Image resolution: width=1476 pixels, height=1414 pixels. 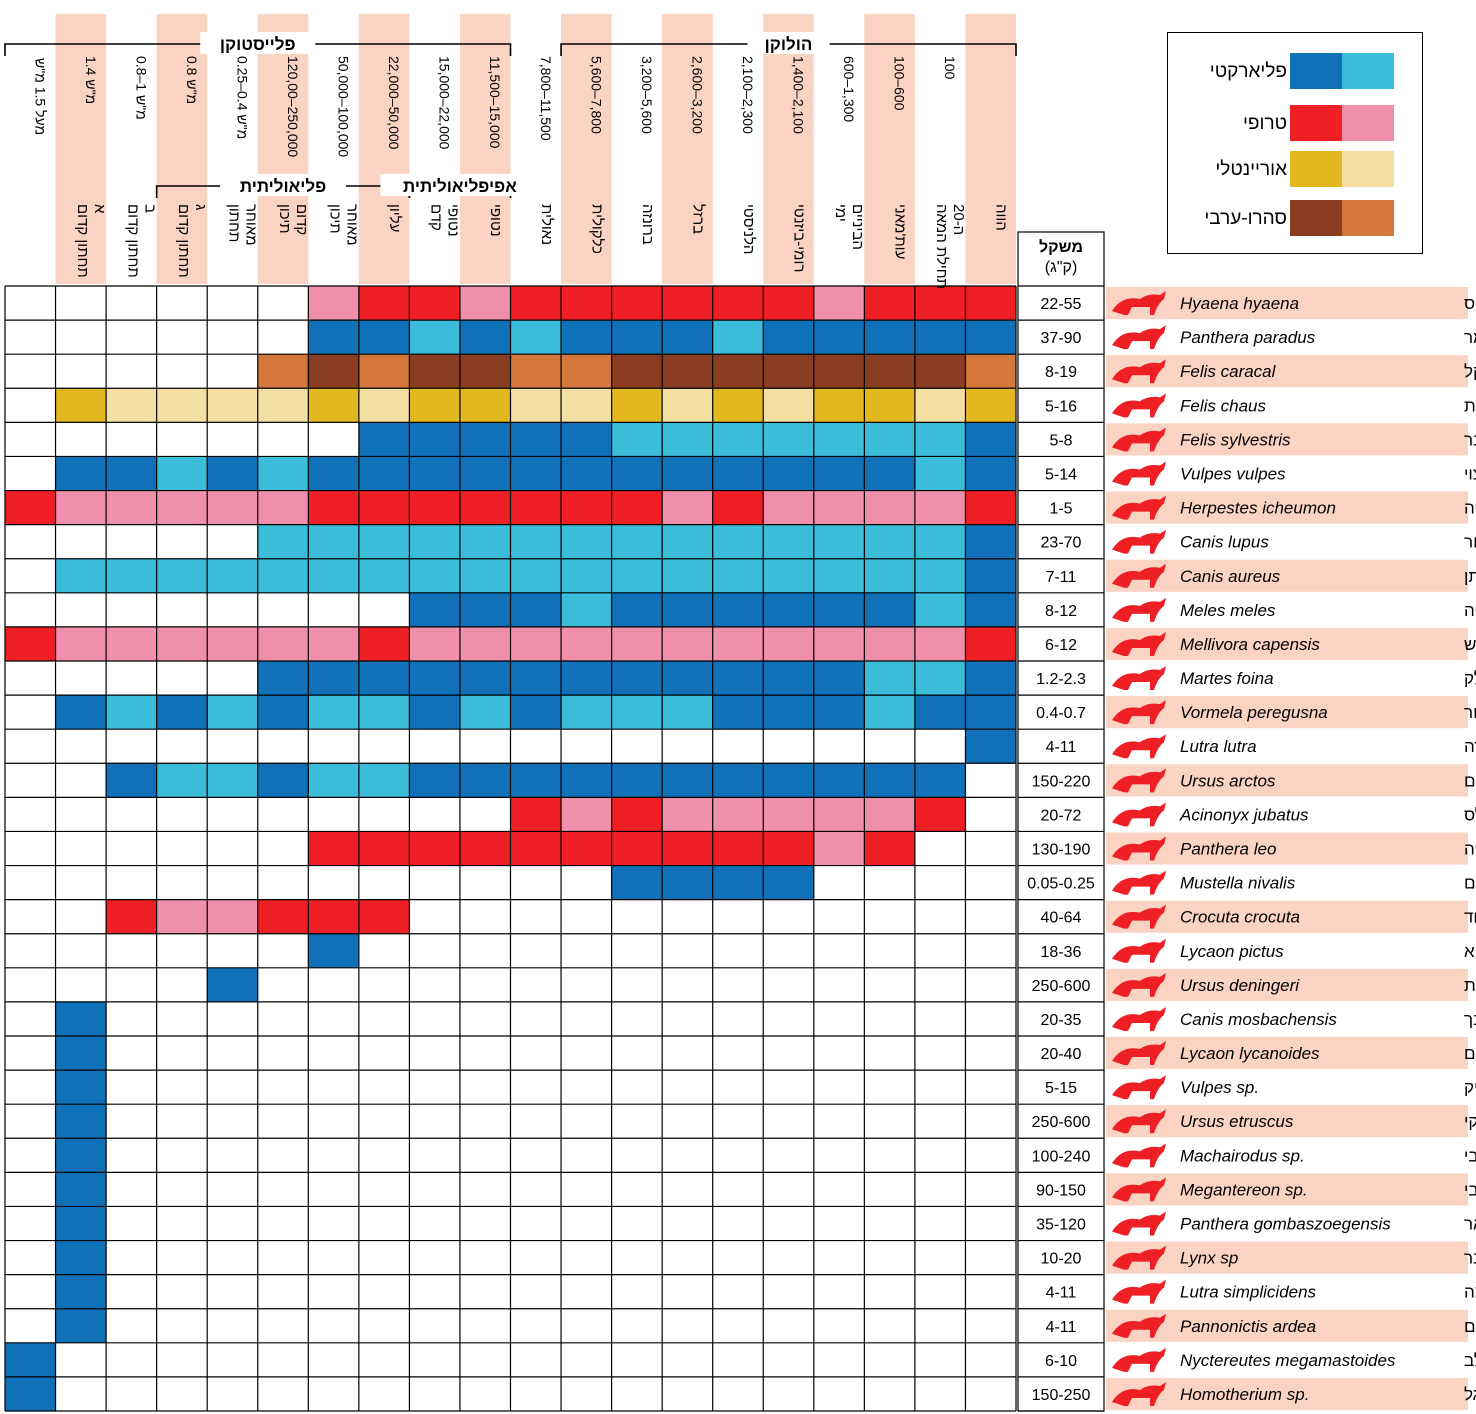 What do you see at coordinates (1285, 1224) in the screenshot?
I see `latin-name: Panthera gombaszoegensis` at bounding box center [1285, 1224].